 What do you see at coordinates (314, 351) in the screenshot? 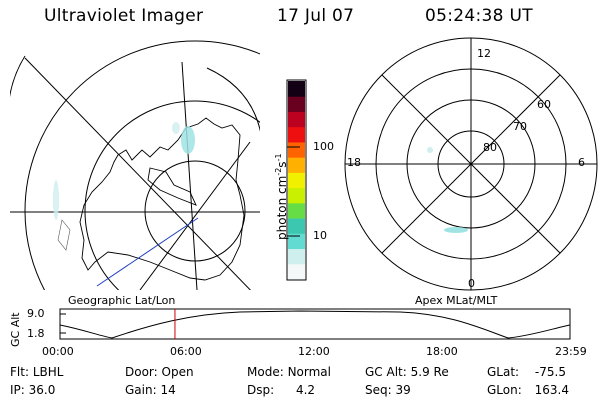
I see `orbit-xtick: 12:00` at bounding box center [314, 351].